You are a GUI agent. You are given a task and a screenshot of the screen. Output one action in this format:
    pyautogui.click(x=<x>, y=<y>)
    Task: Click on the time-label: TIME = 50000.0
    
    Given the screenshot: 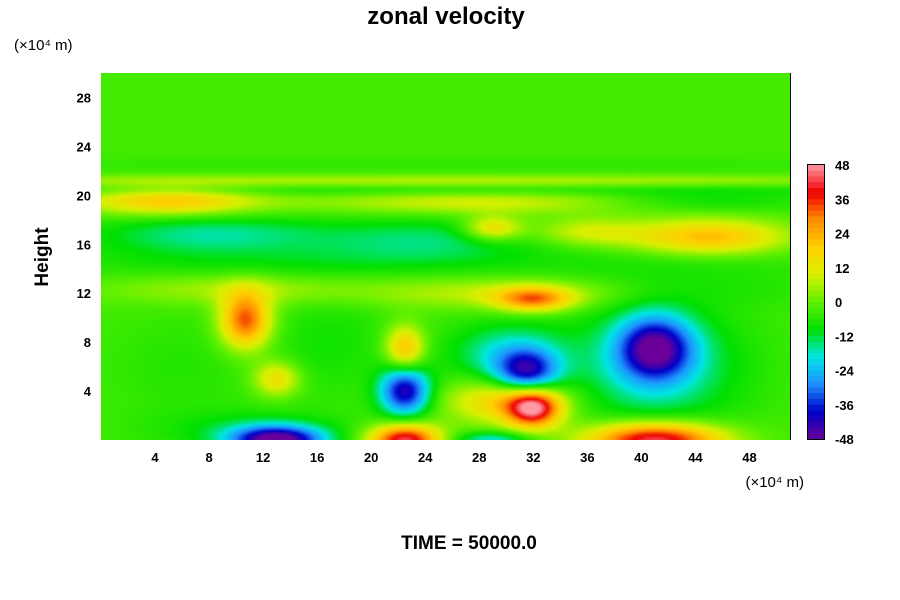 What is the action you would take?
    pyautogui.click(x=469, y=543)
    